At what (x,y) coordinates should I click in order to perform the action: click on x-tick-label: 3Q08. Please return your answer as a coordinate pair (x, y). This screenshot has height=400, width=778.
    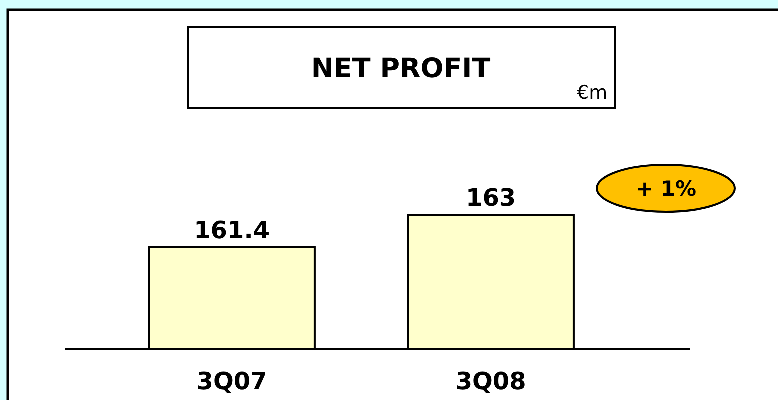
    Looking at the image, I should click on (491, 381).